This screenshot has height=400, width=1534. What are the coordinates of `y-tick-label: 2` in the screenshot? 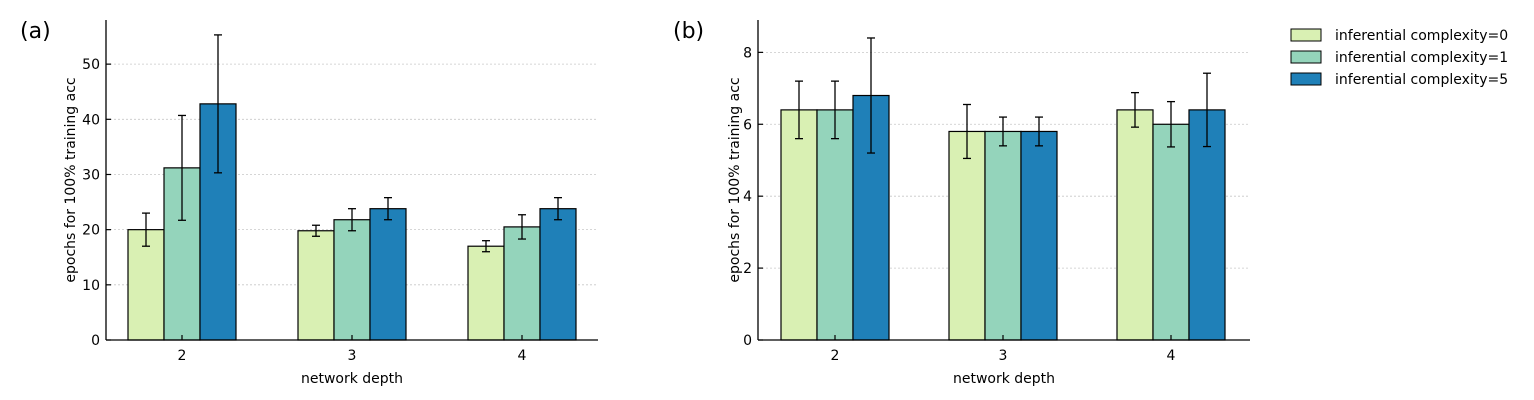 It's located at (747, 269).